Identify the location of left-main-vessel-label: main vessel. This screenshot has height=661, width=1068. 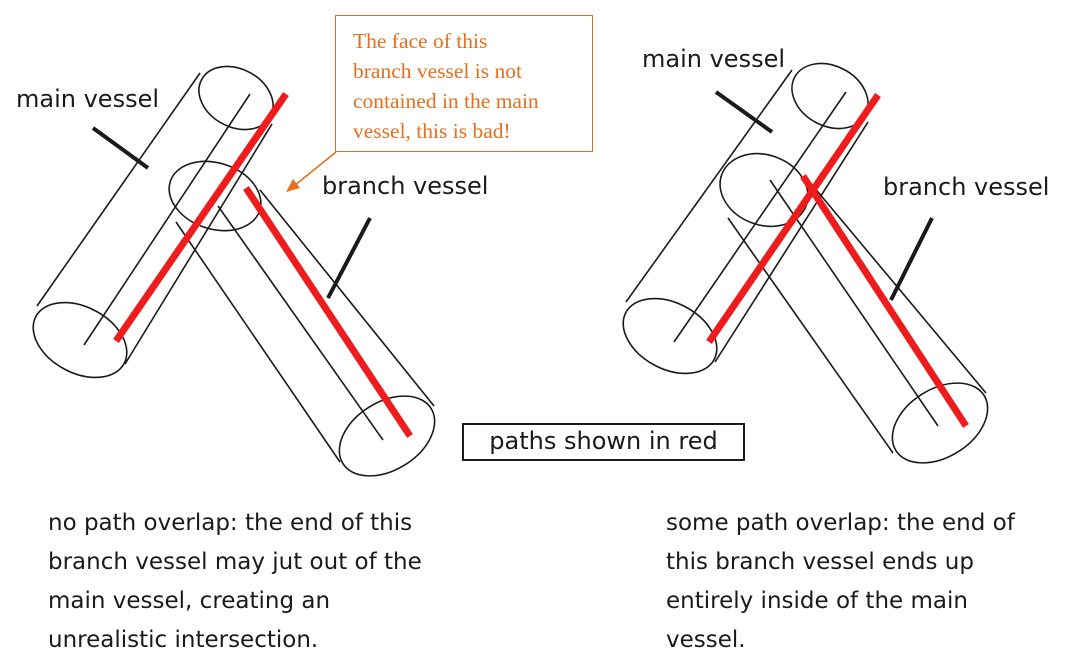
(87, 99).